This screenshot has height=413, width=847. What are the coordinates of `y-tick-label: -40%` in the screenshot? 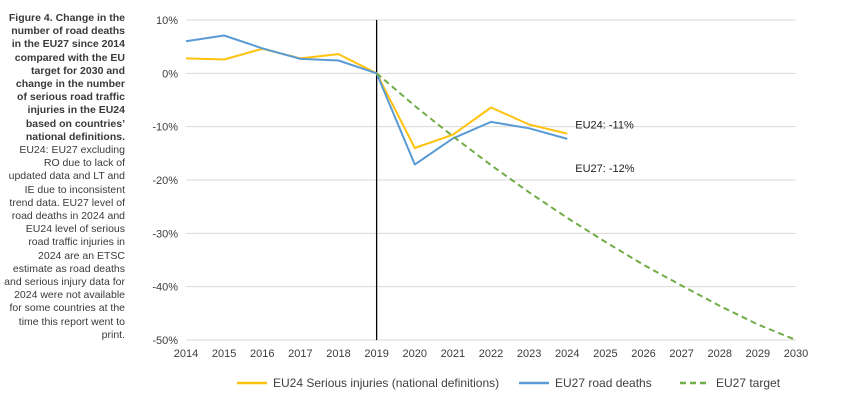 It's located at (165, 288).